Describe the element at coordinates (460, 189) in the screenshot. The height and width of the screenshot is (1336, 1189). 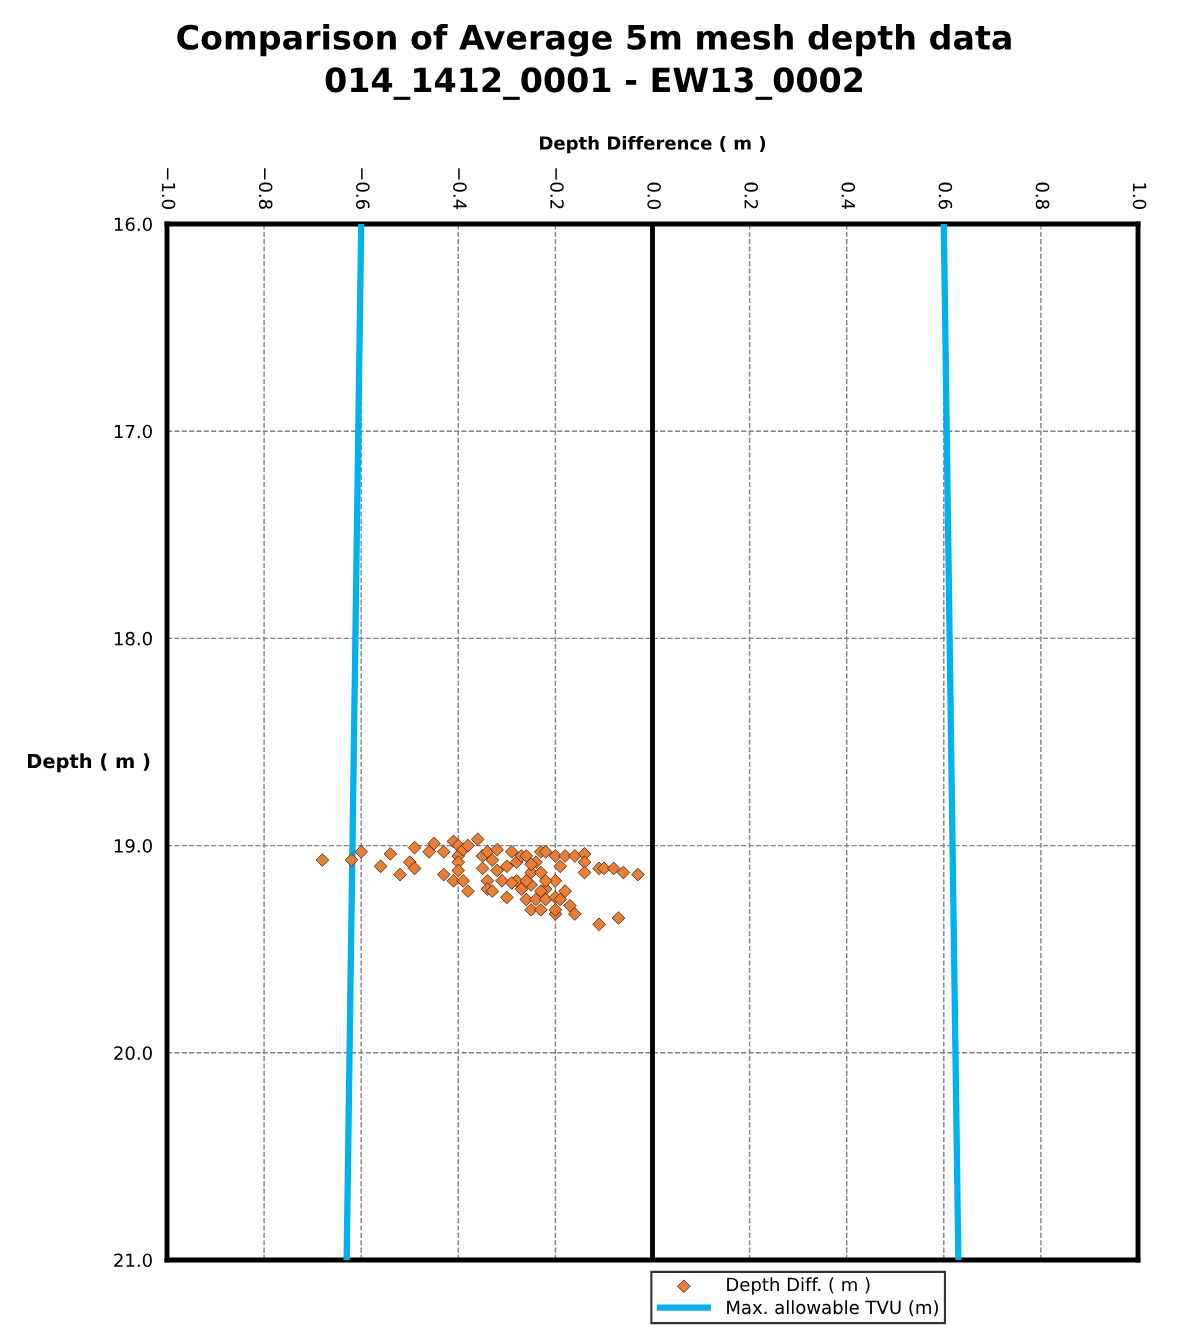
I see `x-tick-label: −0.4` at that location.